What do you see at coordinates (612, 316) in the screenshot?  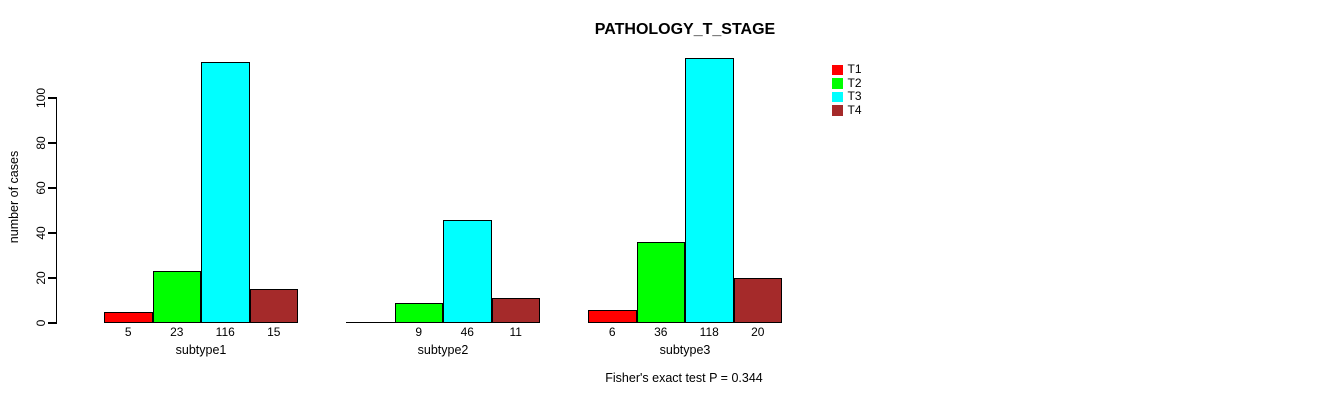 I see `bar-T1-subtype3` at bounding box center [612, 316].